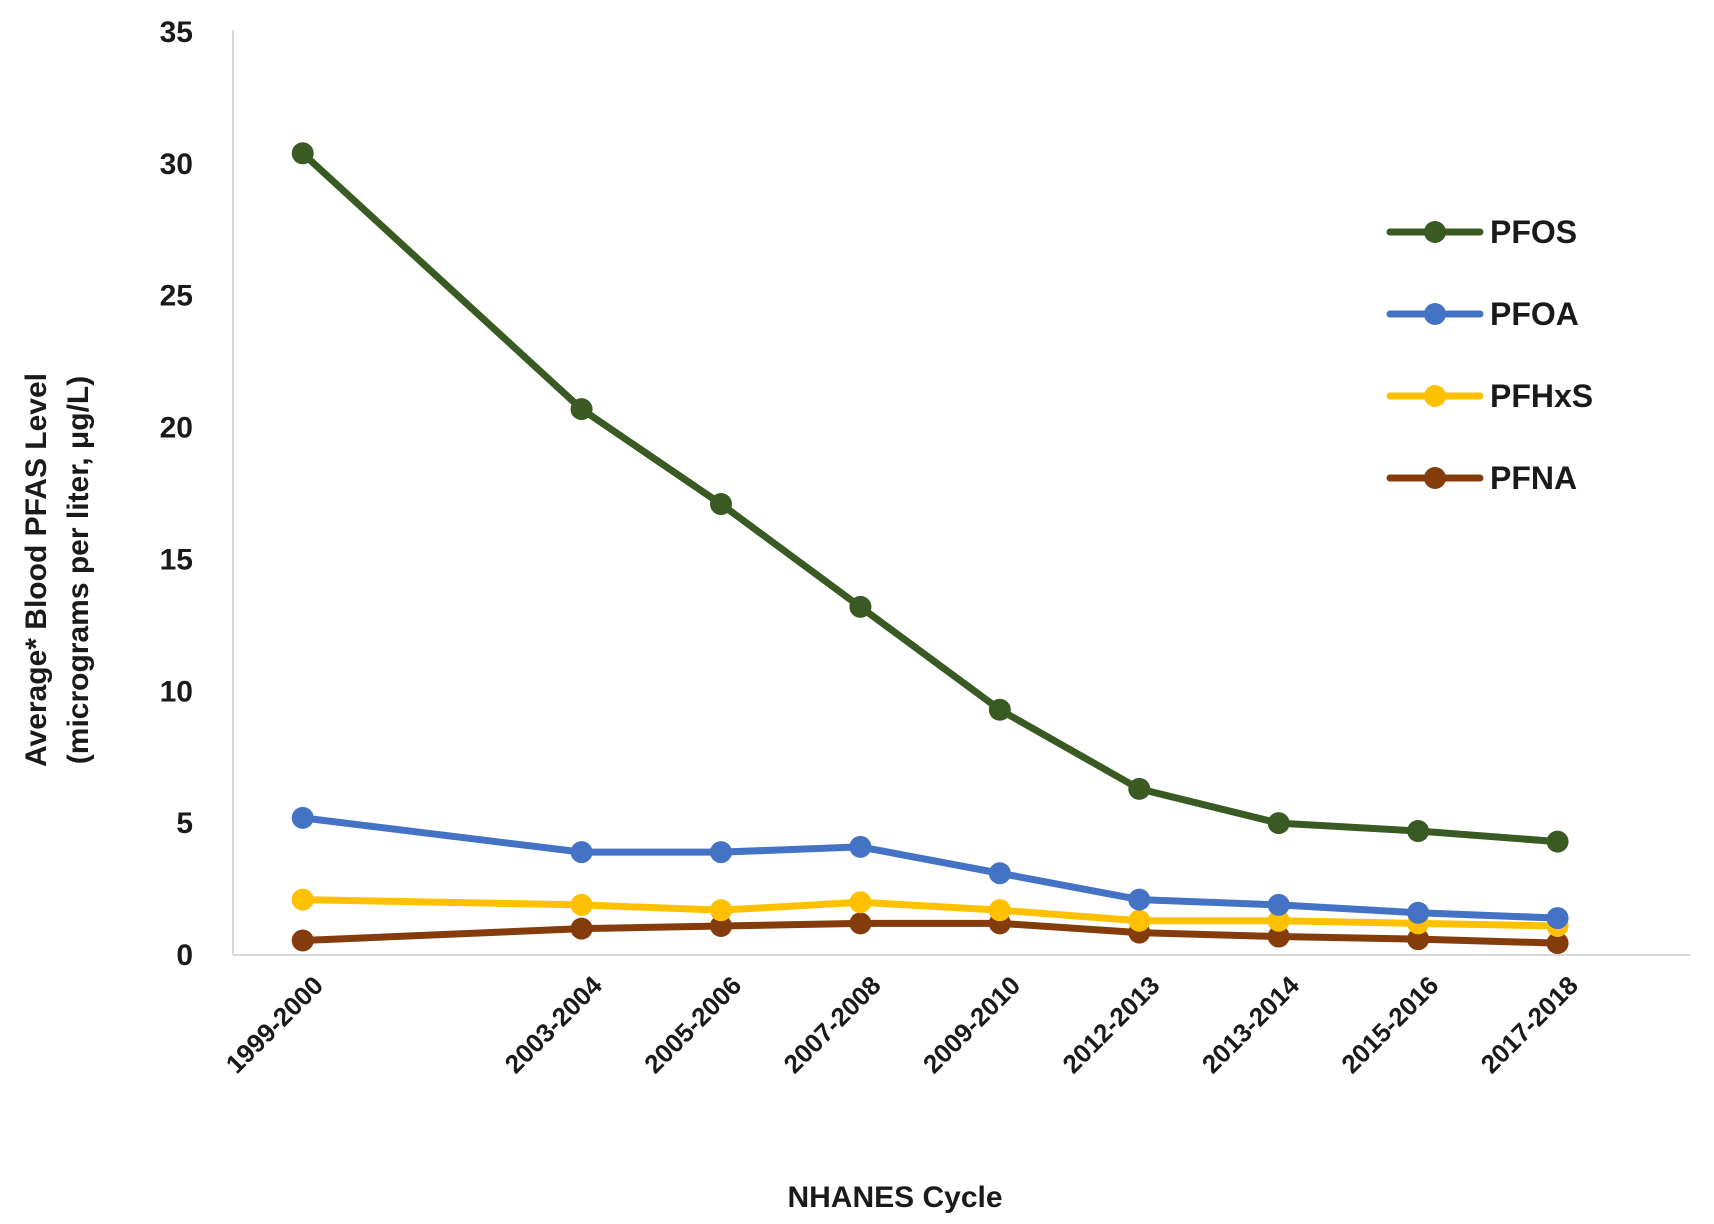  Describe the element at coordinates (176, 559) in the screenshot. I see `y-tick-label: 15` at that location.